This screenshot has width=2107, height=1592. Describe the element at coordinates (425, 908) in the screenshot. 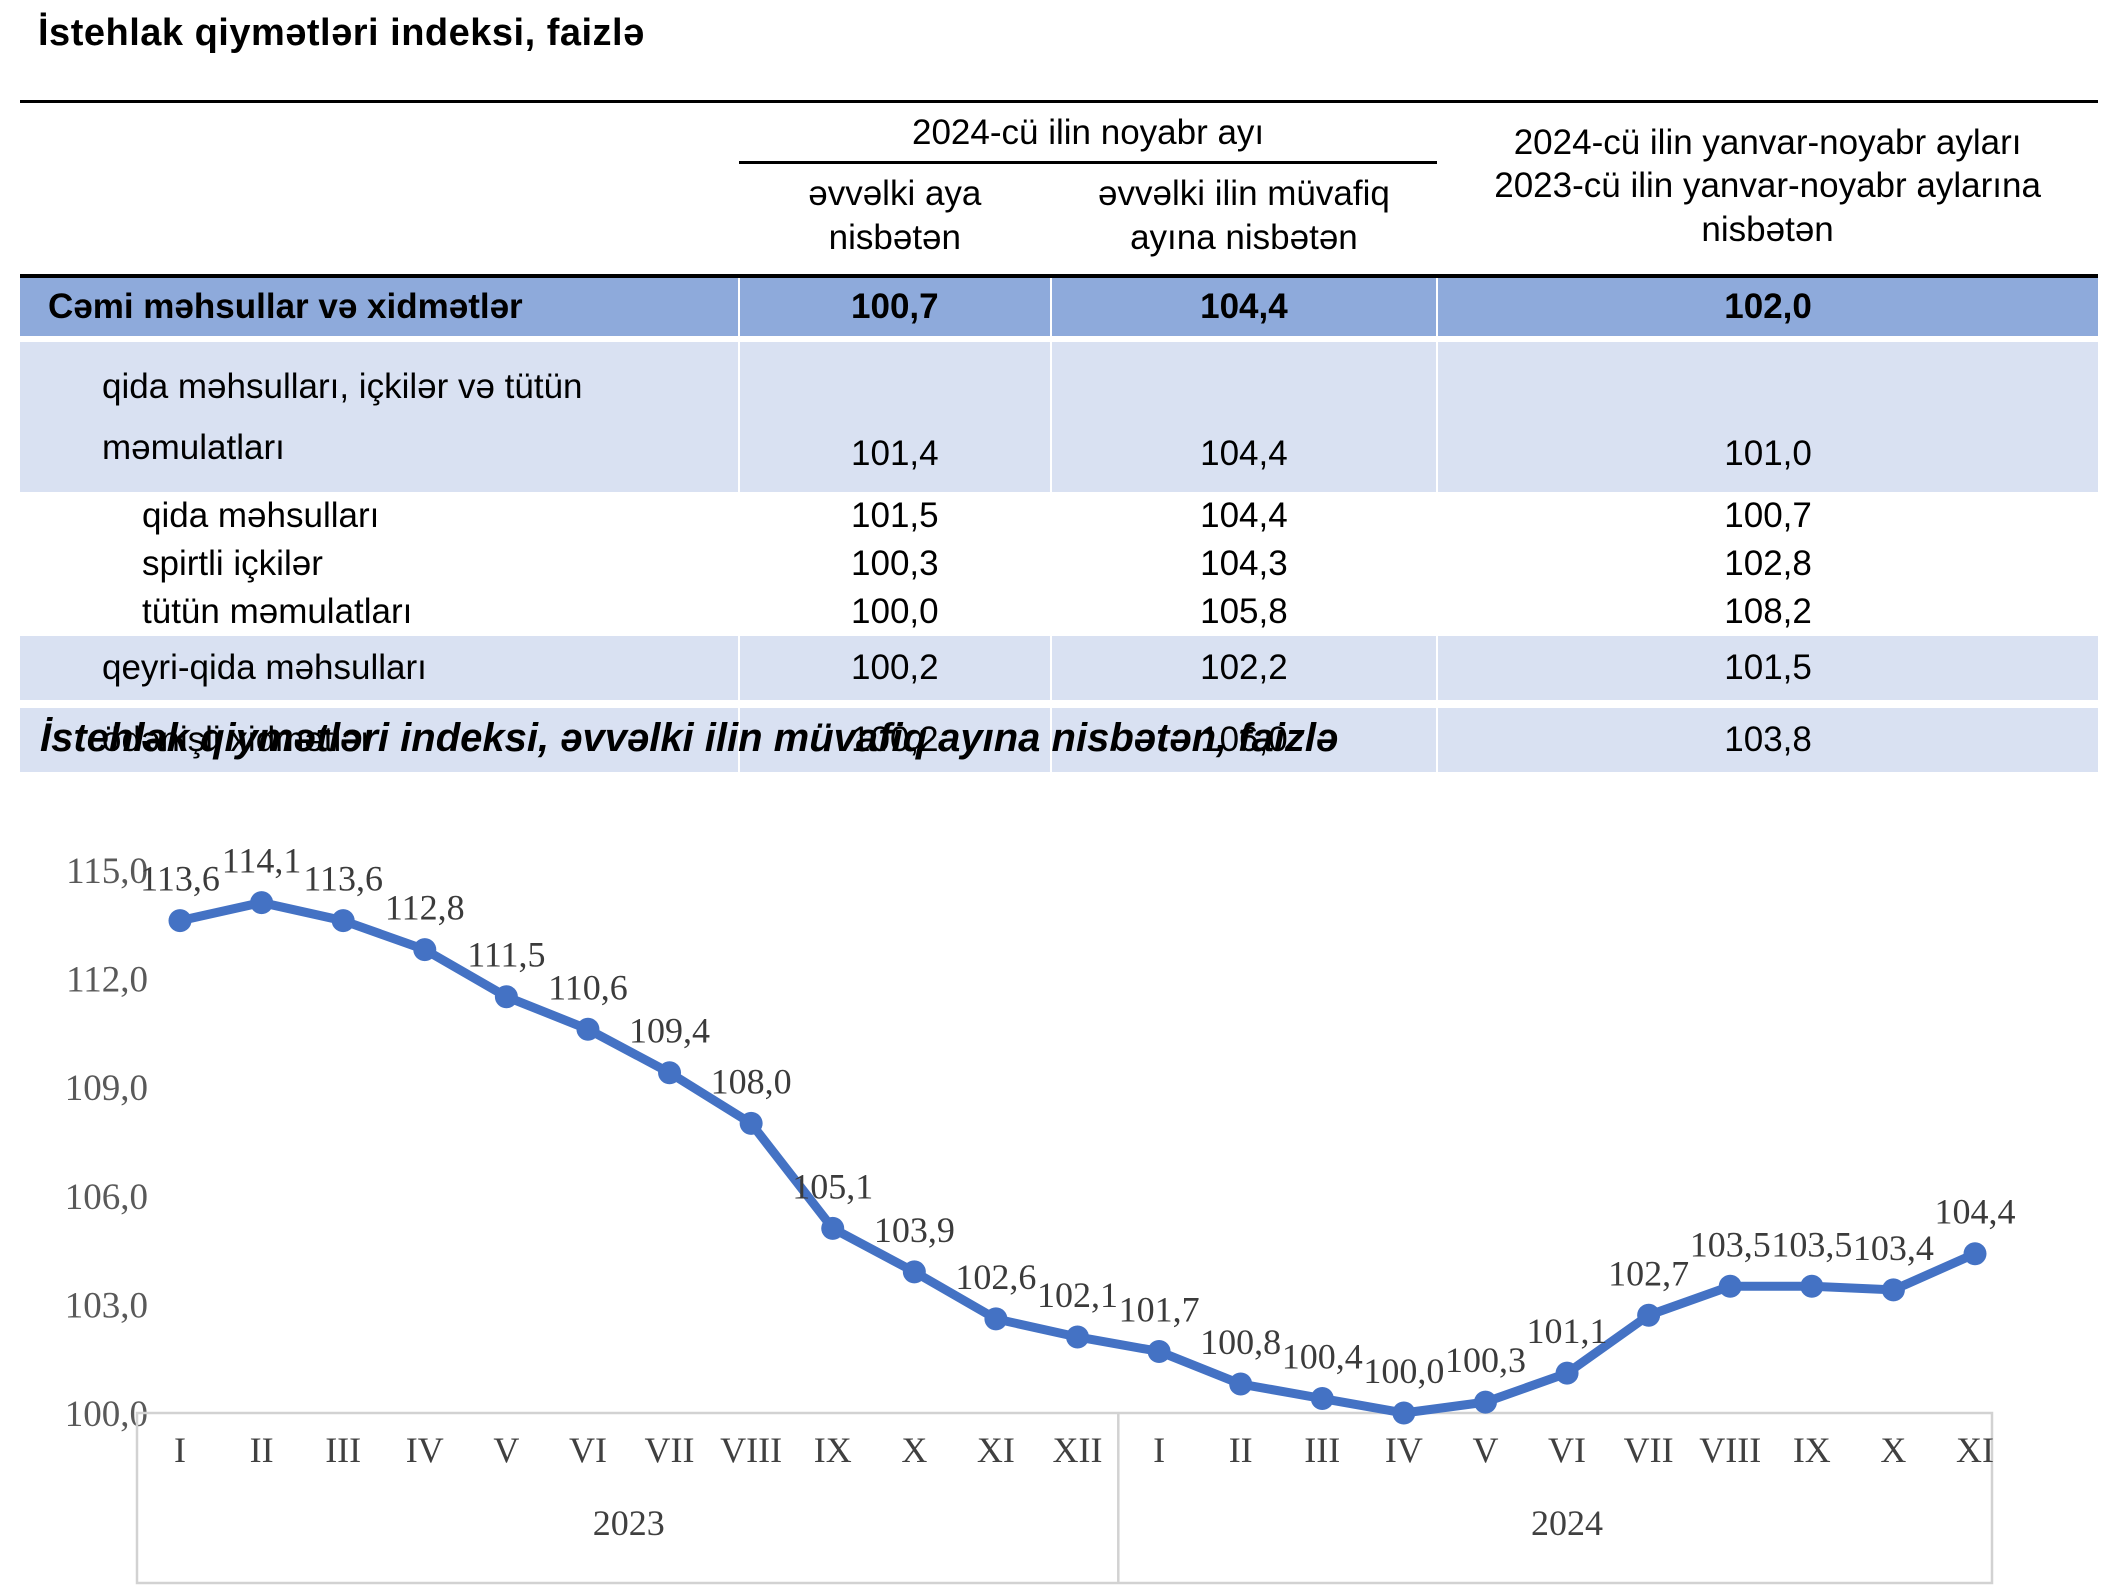

I see `data-label: 112,8` at that location.